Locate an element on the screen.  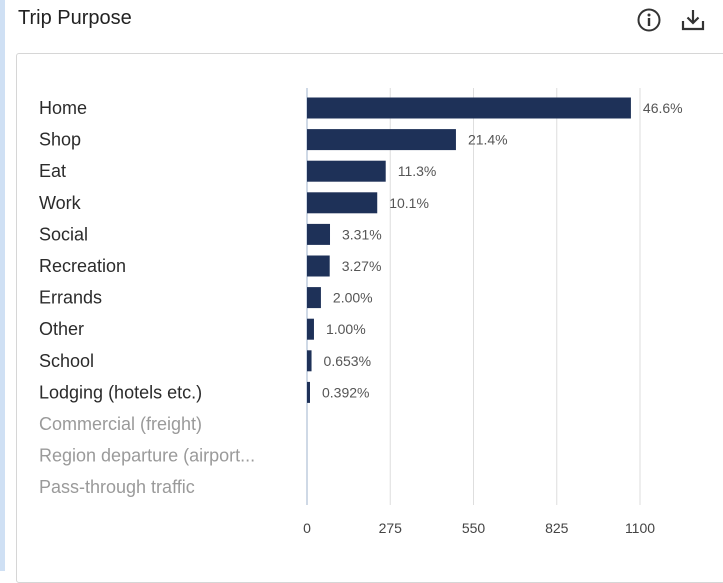
category-label: Eat is located at coordinates (52, 171).